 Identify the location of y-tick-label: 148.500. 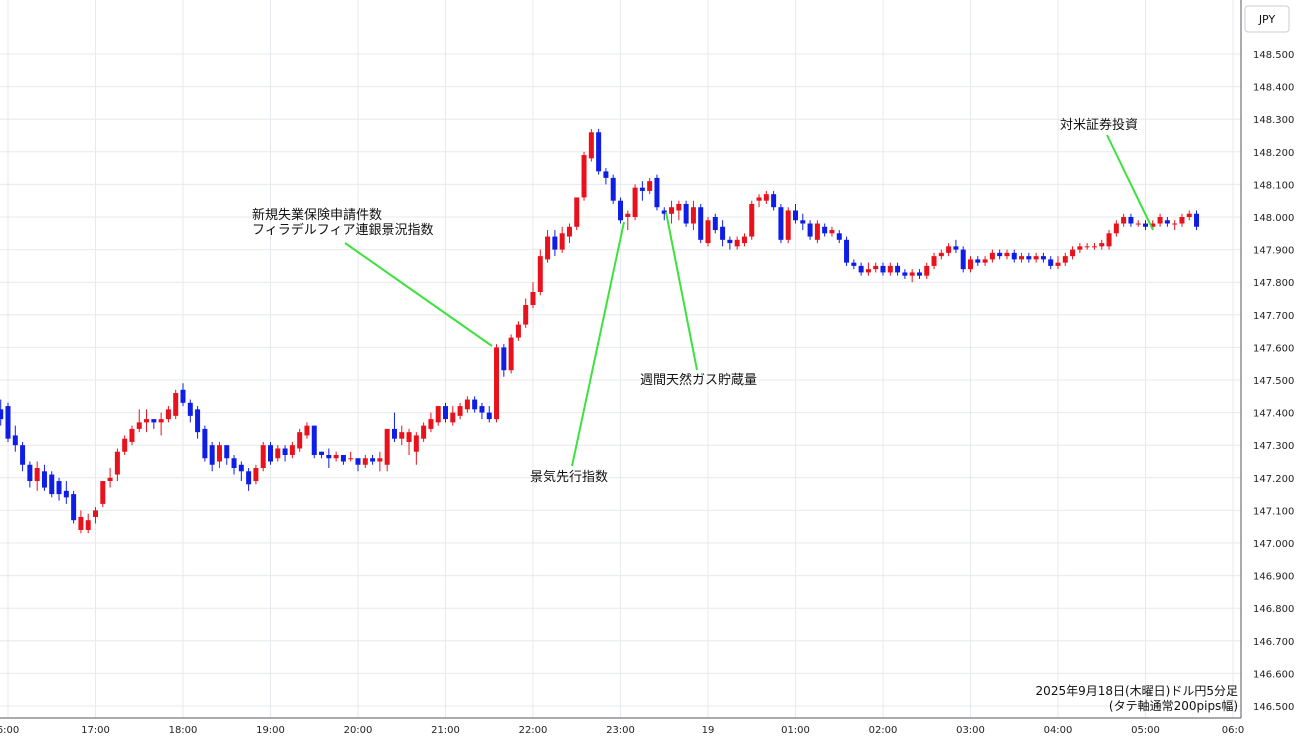
(1273, 55).